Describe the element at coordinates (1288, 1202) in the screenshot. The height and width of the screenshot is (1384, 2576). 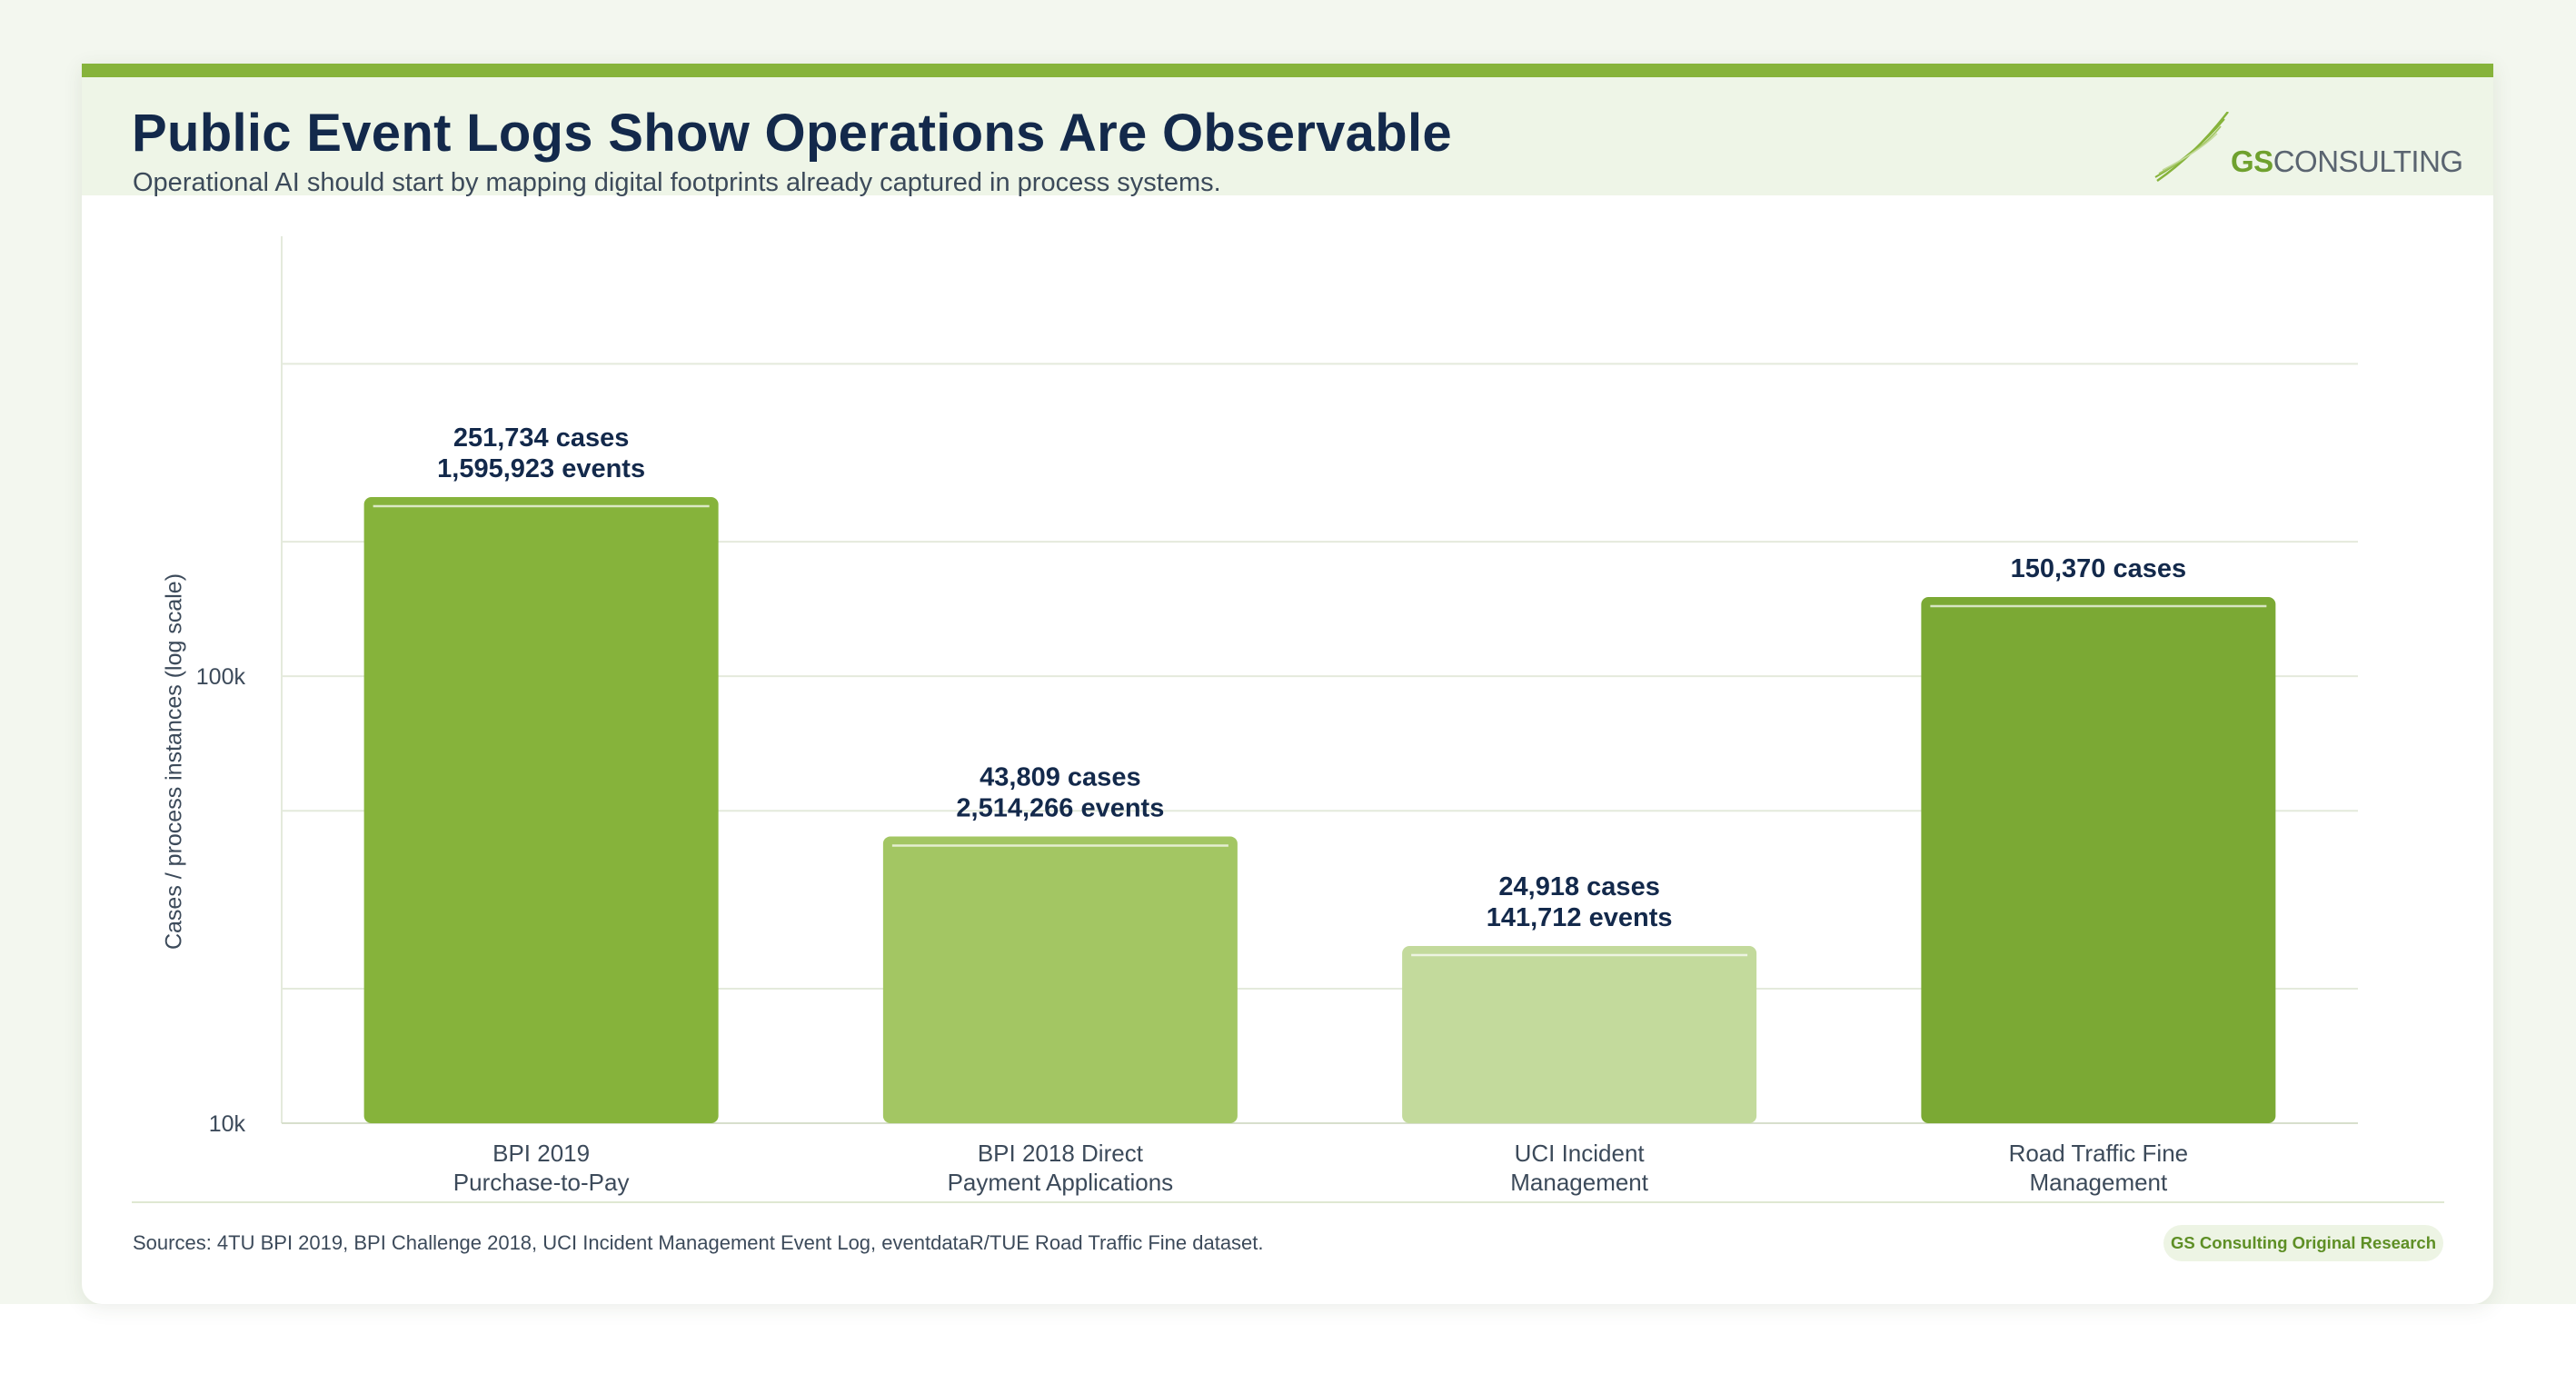
I see `footer-divider` at that location.